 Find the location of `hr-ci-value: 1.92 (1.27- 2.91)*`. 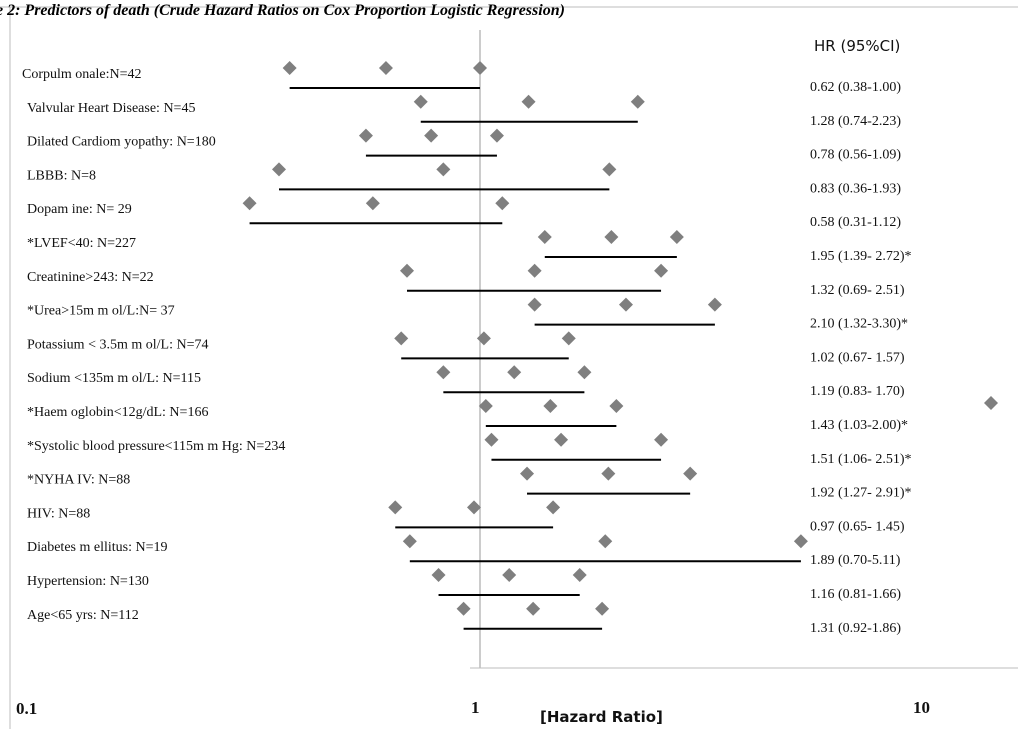

hr-ci-value: 1.92 (1.27- 2.91)* is located at coordinates (861, 493).